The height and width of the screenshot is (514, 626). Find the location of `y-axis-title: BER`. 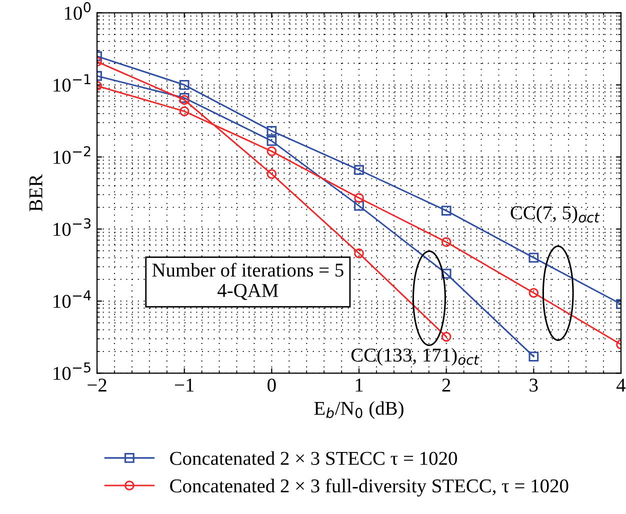

y-axis-title: BER is located at coordinates (35, 193).